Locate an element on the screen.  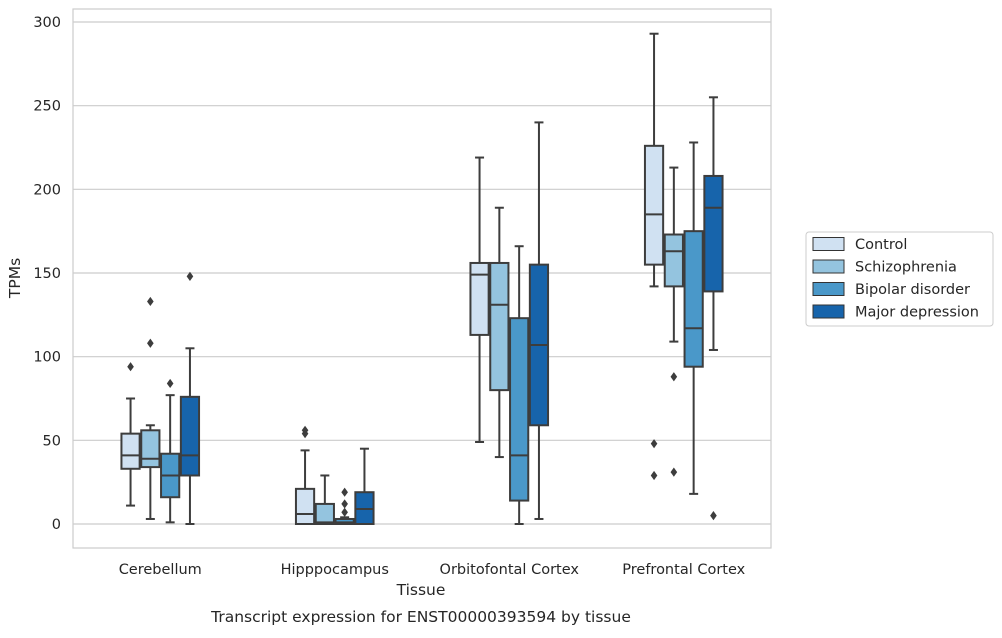
y-tick-labels: 0 50 100 150 200 250 300 is located at coordinates (47, 274).